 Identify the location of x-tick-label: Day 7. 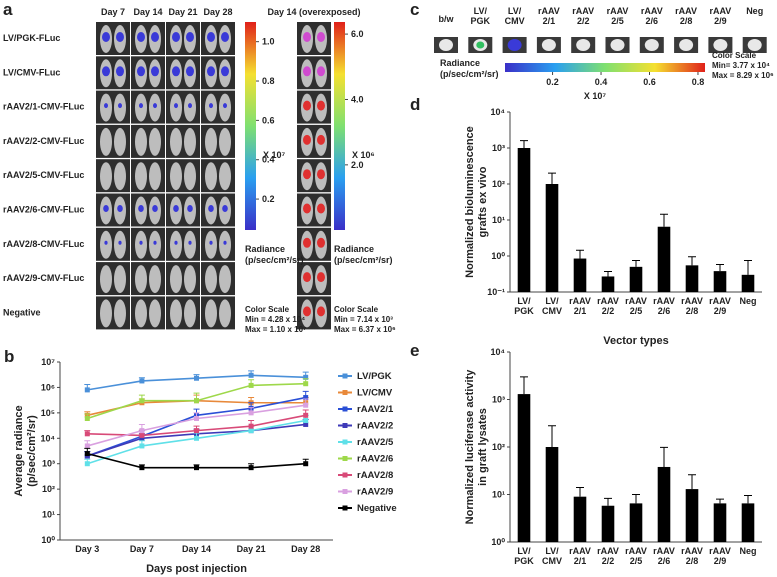
(142, 549).